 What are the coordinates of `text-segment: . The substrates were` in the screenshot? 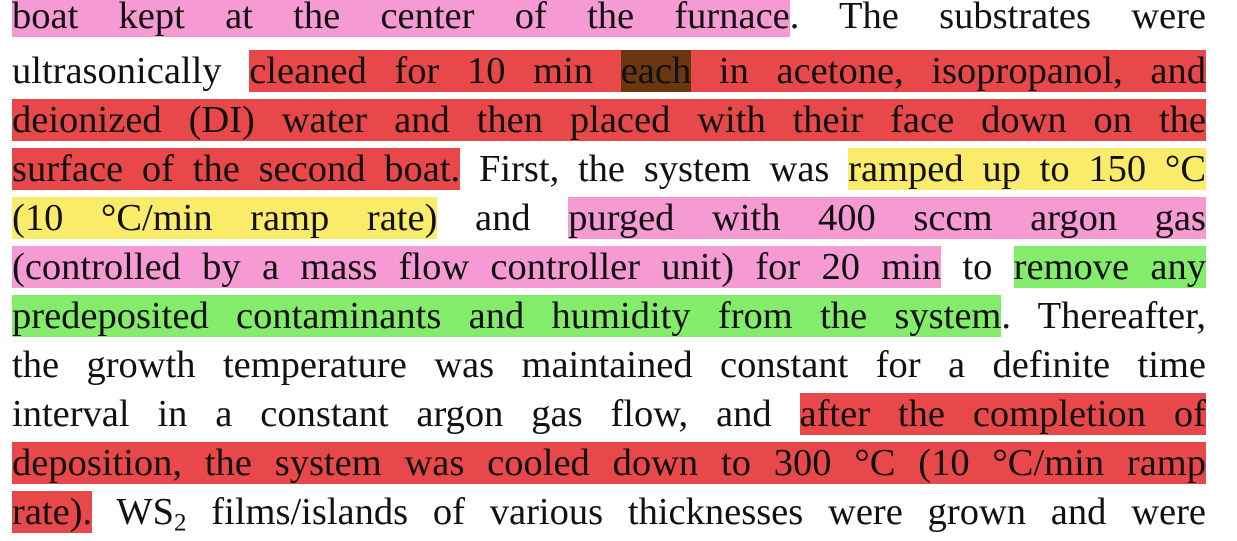 It's located at (997, 18).